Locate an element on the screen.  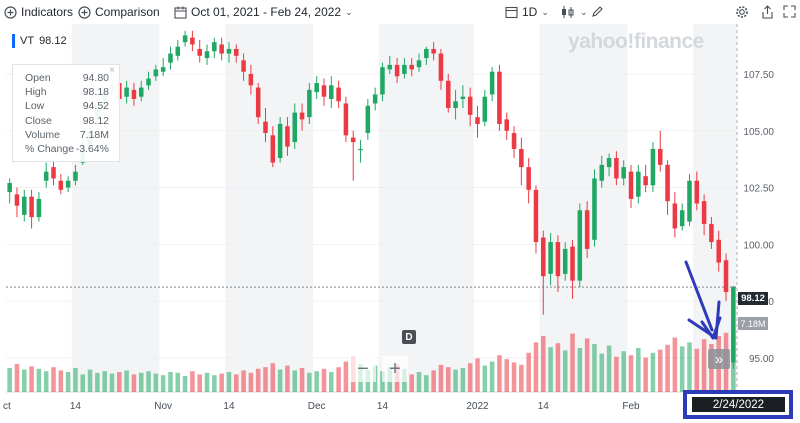
dividend-marker: D is located at coordinates (409, 337).